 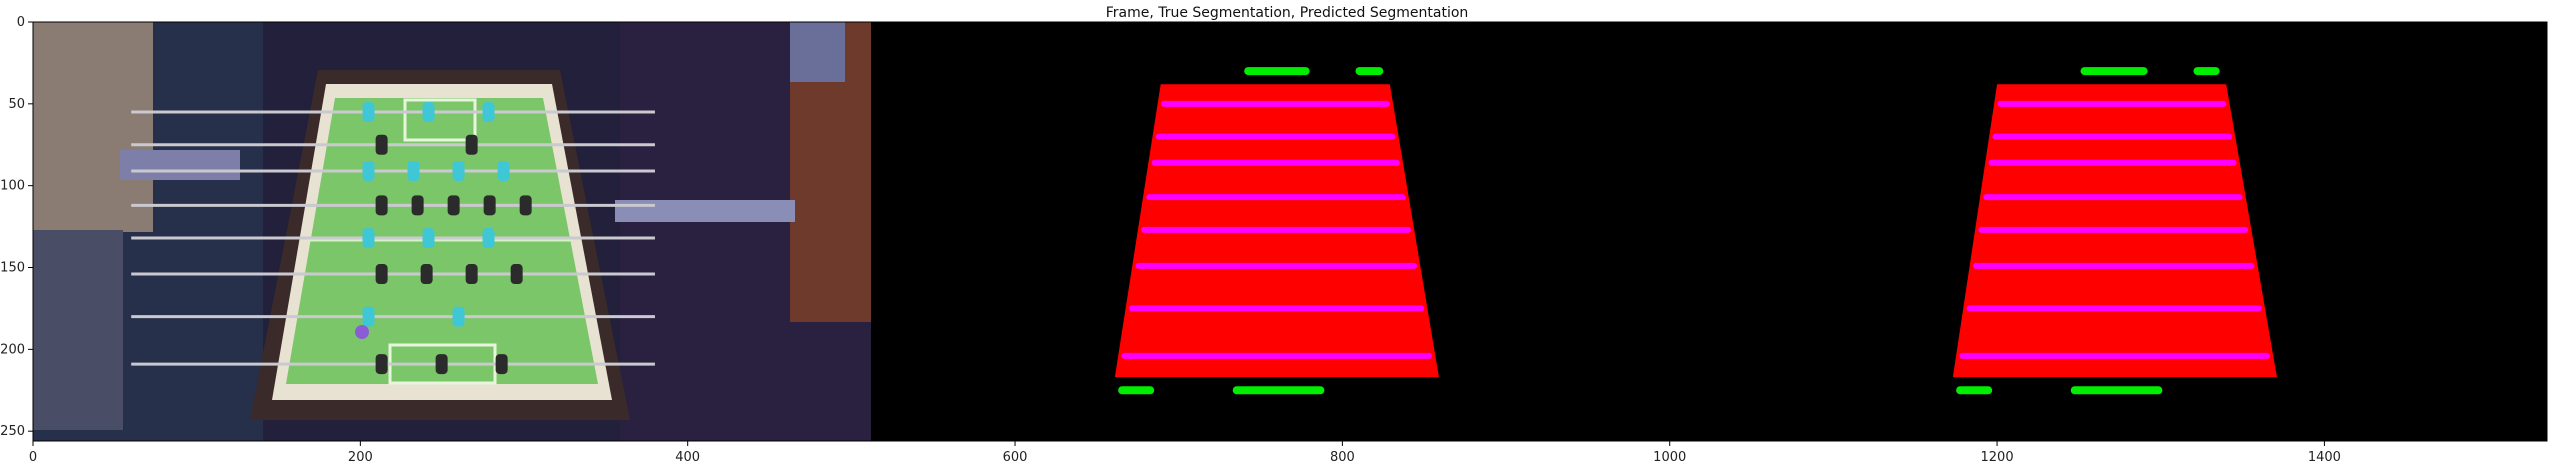 What do you see at coordinates (12, 431) in the screenshot?
I see `y-tick-label: 250` at bounding box center [12, 431].